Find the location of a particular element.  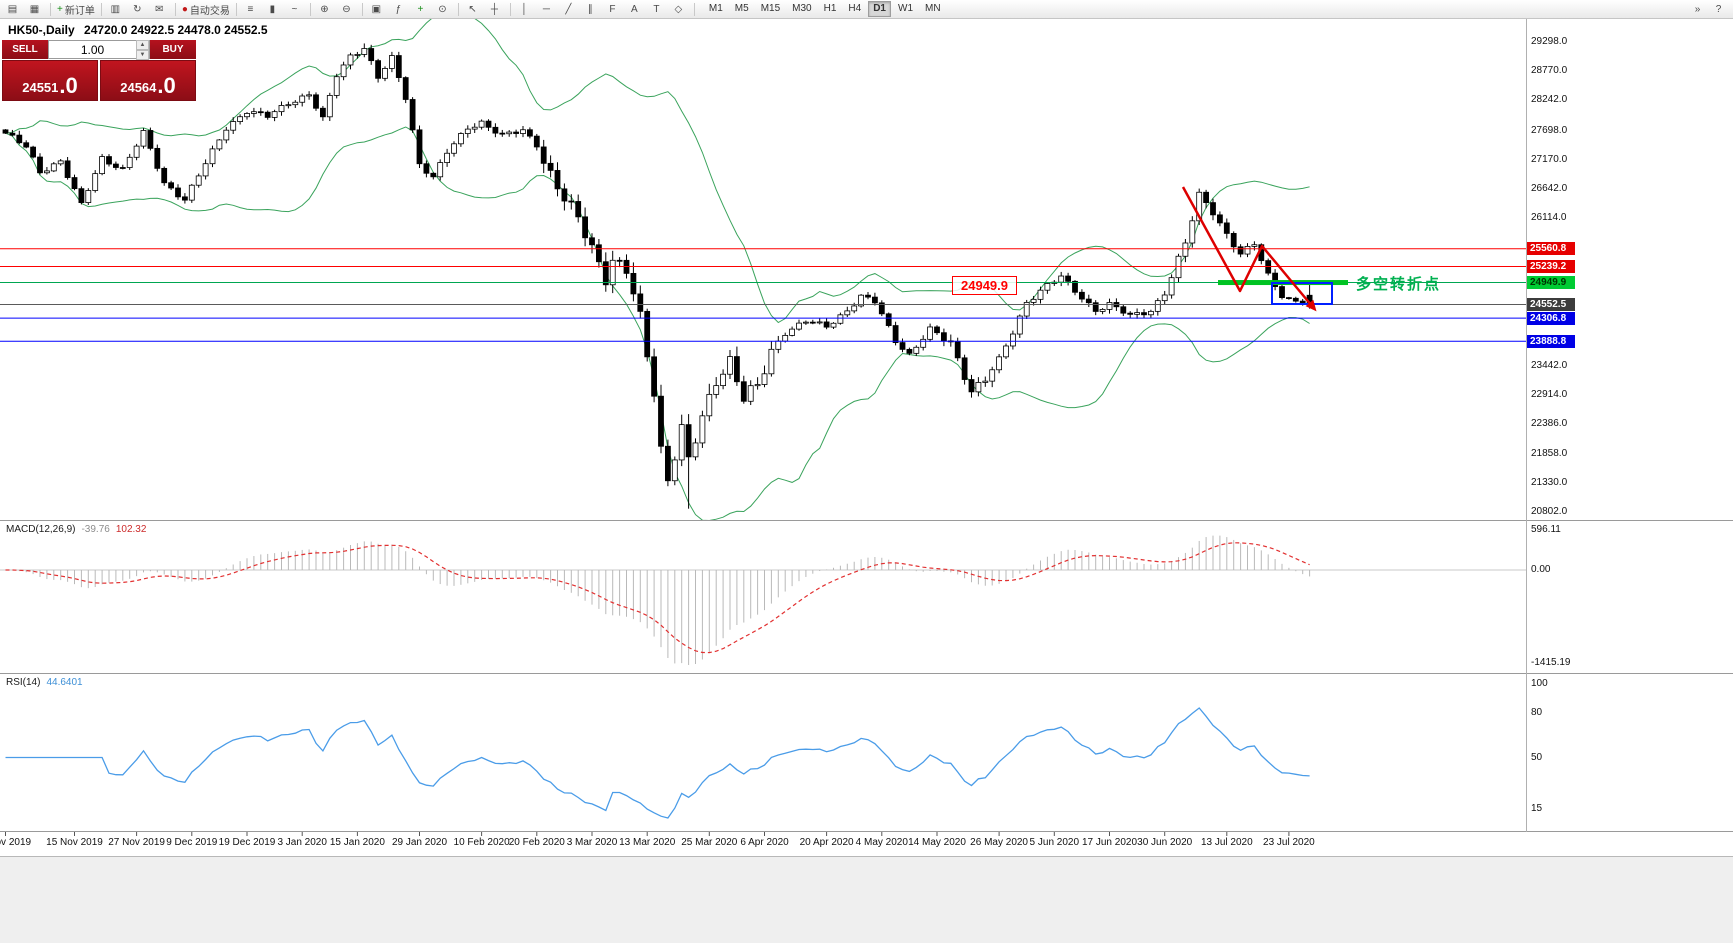

buy-tab: BUY is located at coordinates (173, 49).